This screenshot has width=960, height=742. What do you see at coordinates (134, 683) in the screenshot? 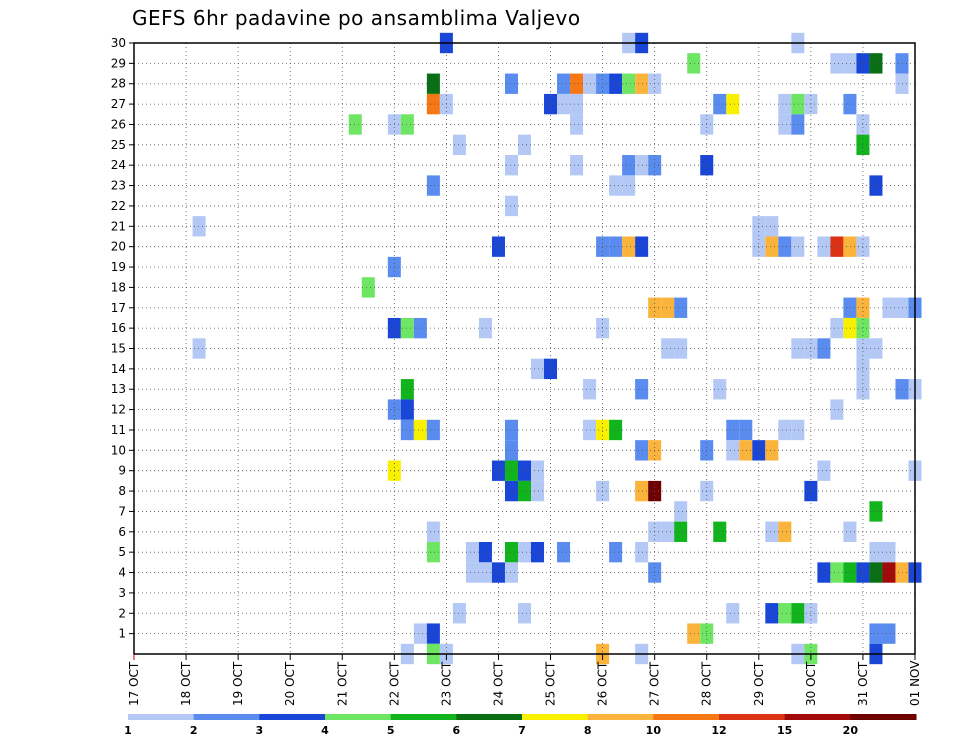
I see `x-tick-label: 17 OCT` at bounding box center [134, 683].